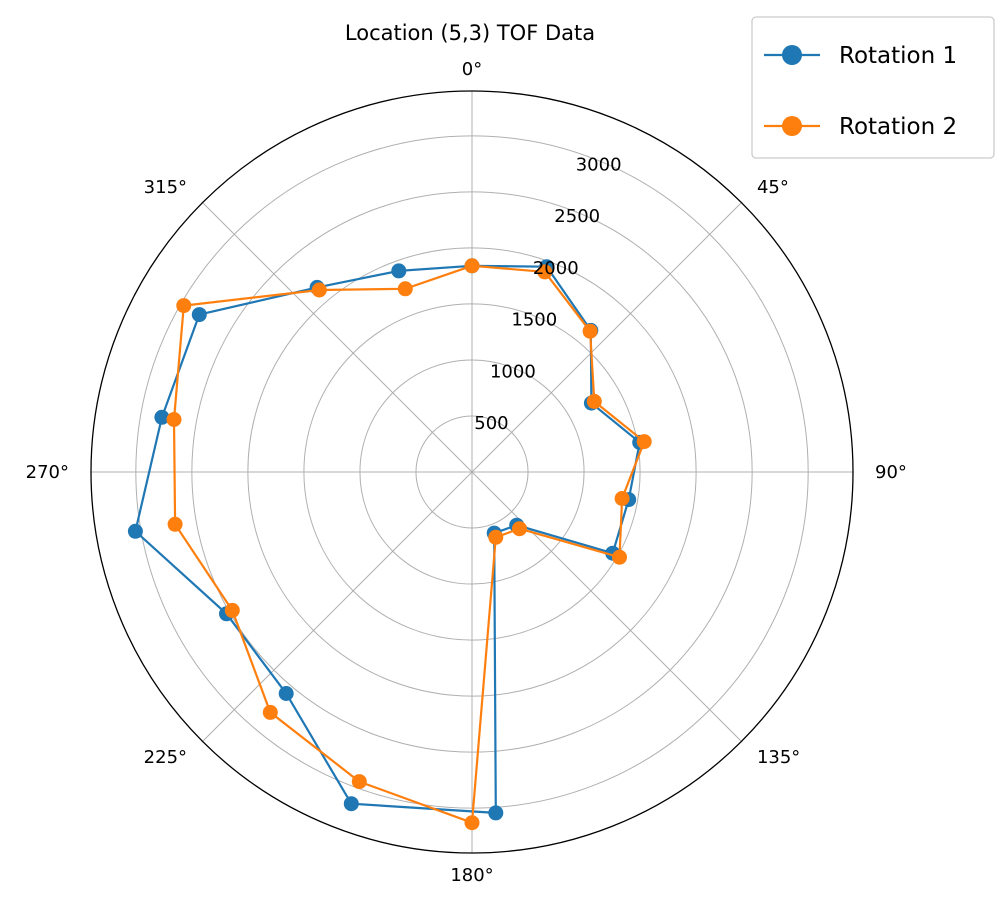 This screenshot has width=1001, height=909. What do you see at coordinates (513, 371) in the screenshot?
I see `radial-tick-label: 1000` at bounding box center [513, 371].